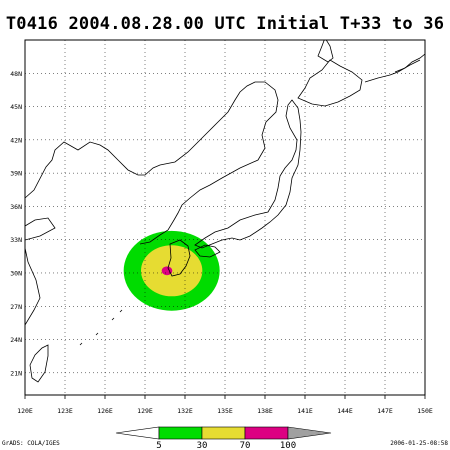 This screenshot has width=450, height=450. What do you see at coordinates (16, 140) in the screenshot?
I see `lat-tick-label: 42N` at bounding box center [16, 140].